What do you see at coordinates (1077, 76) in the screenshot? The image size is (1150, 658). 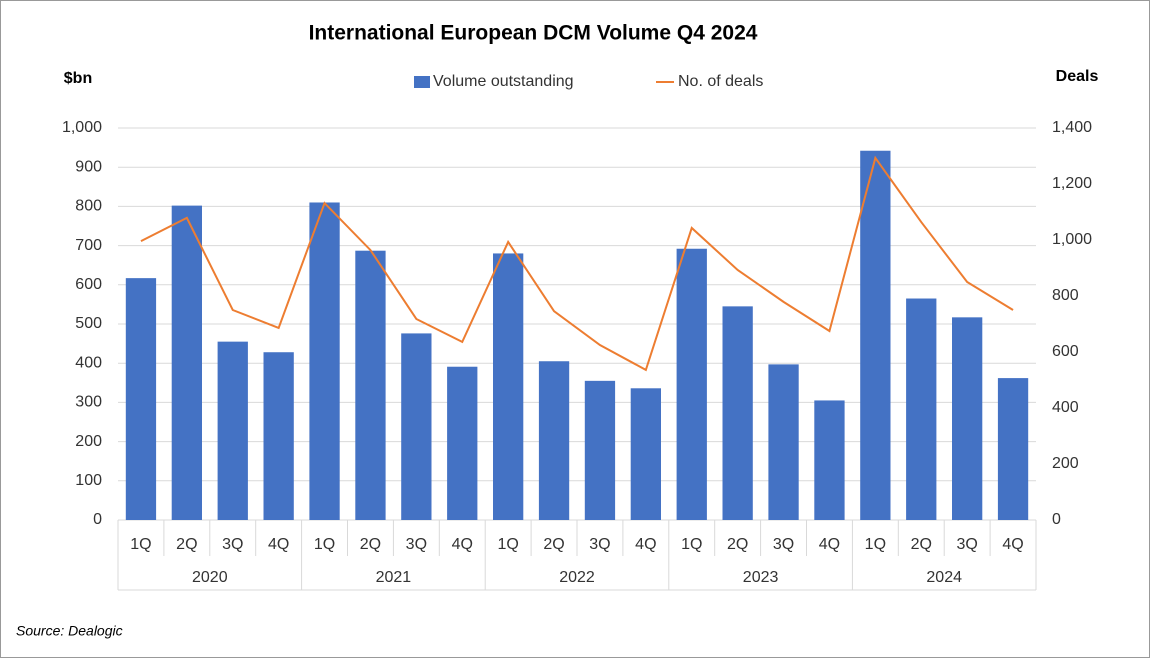 I see `y2-axis-title: Deals` at bounding box center [1077, 76].